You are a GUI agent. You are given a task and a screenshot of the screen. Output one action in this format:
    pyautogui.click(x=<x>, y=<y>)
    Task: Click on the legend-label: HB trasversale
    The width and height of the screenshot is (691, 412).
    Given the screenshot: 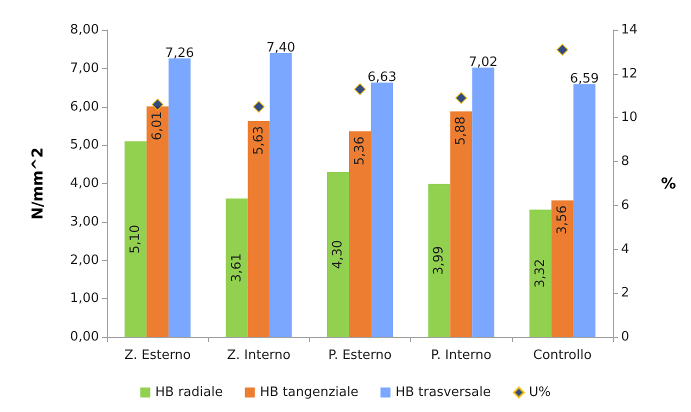 What is the action you would take?
    pyautogui.click(x=443, y=392)
    